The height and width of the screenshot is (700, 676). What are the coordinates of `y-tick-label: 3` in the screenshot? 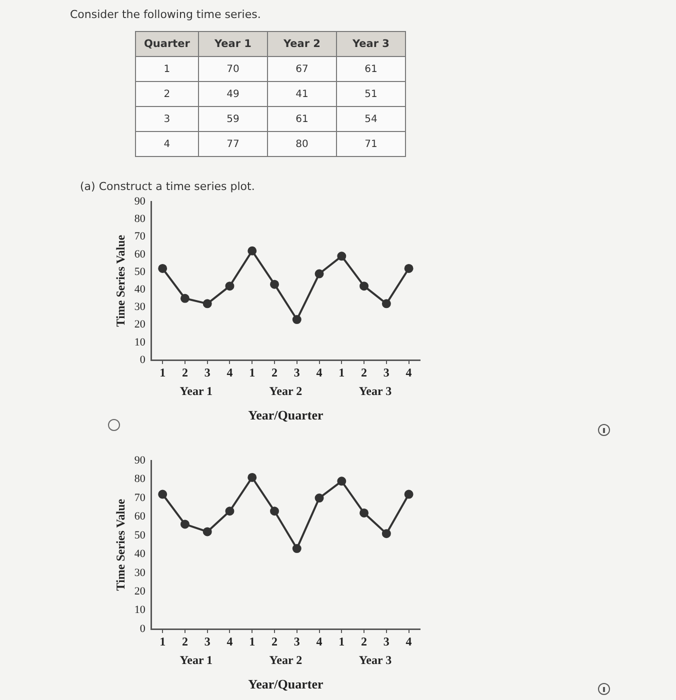 It's located at (167, 119).